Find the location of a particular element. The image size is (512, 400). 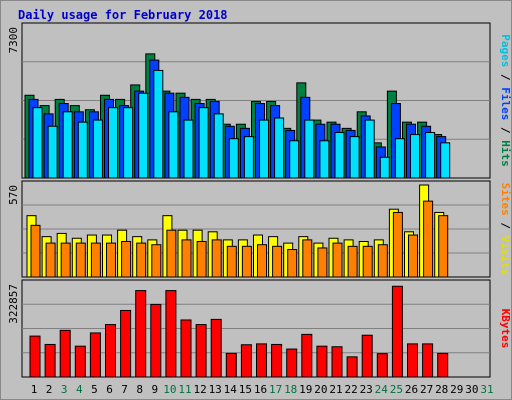

max-label-visitors: 570 is located at coordinates (13, 195).